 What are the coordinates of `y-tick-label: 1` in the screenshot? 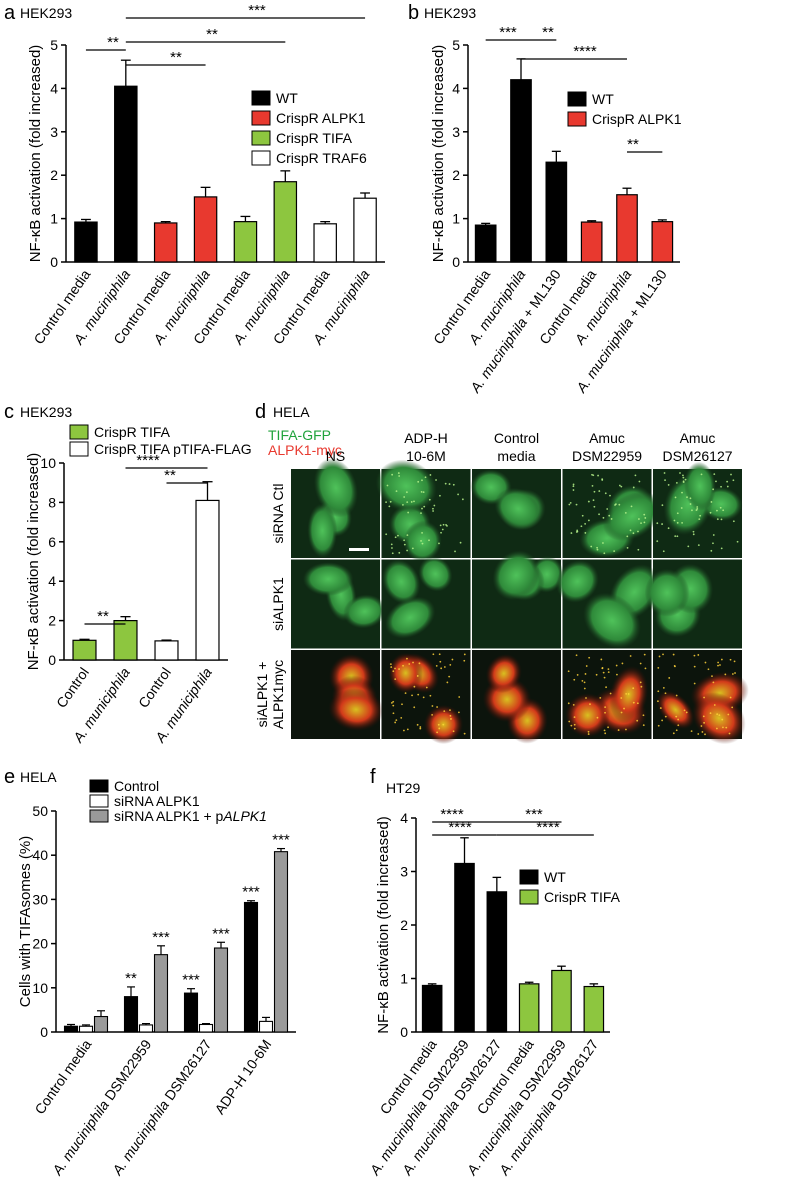 It's located at (404, 979).